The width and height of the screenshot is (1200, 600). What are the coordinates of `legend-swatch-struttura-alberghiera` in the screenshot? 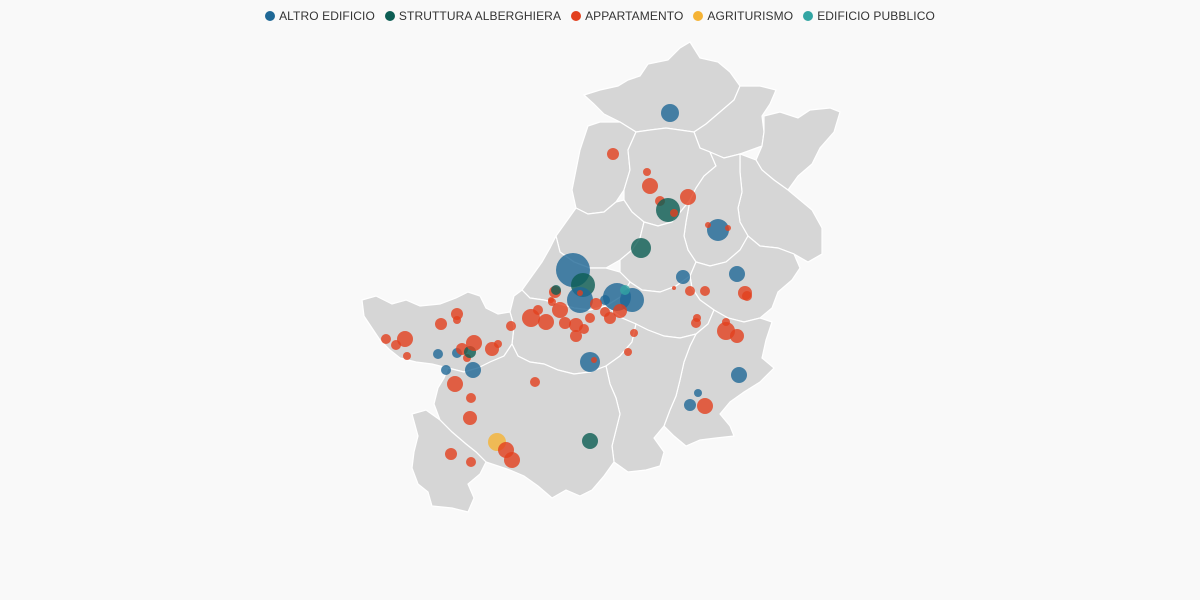 It's located at (389, 16).